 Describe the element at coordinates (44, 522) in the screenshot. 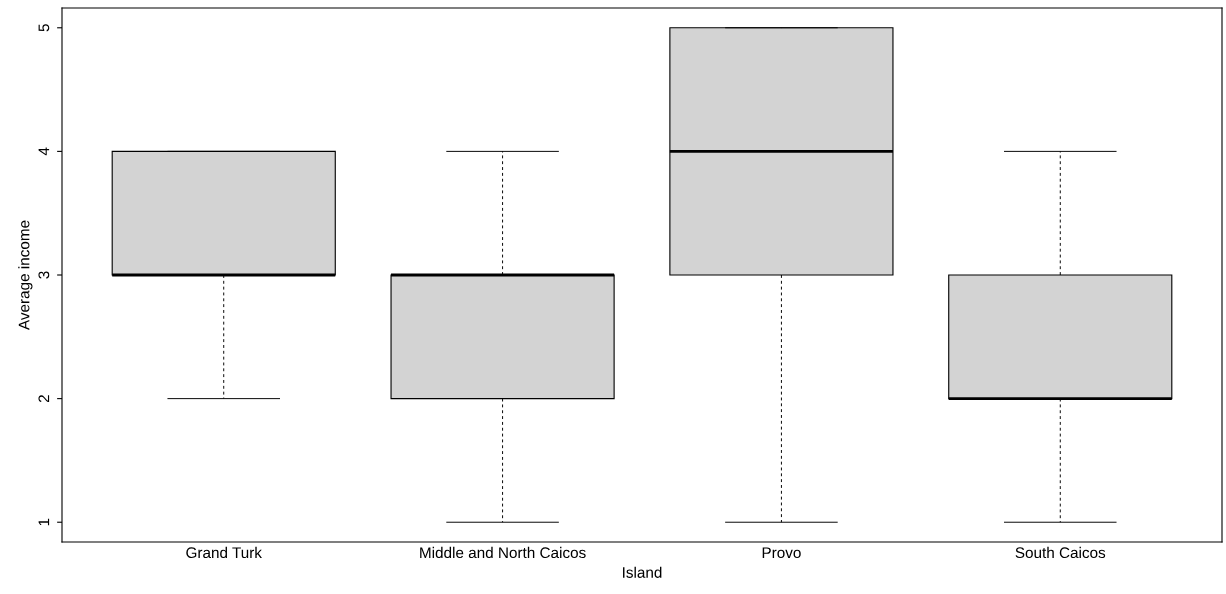

I see `y-tick-label: 1` at that location.